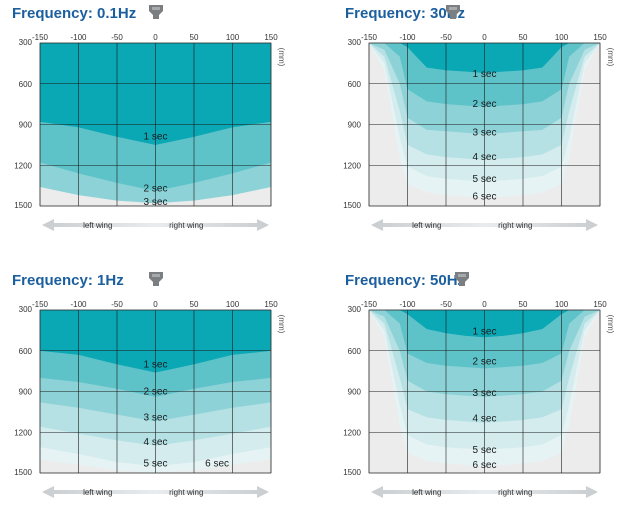  I want to click on chart-title: Frequency: 30Hz, so click(405, 13).